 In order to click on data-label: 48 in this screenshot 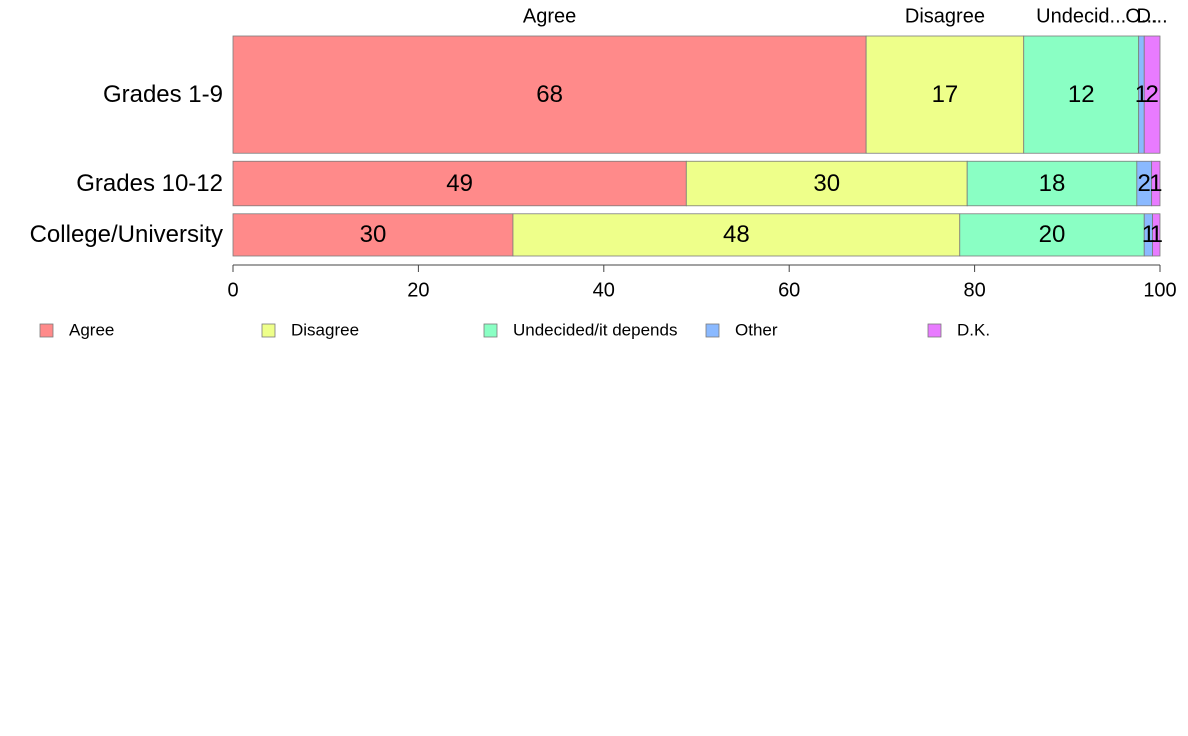, I will do `click(736, 234)`.